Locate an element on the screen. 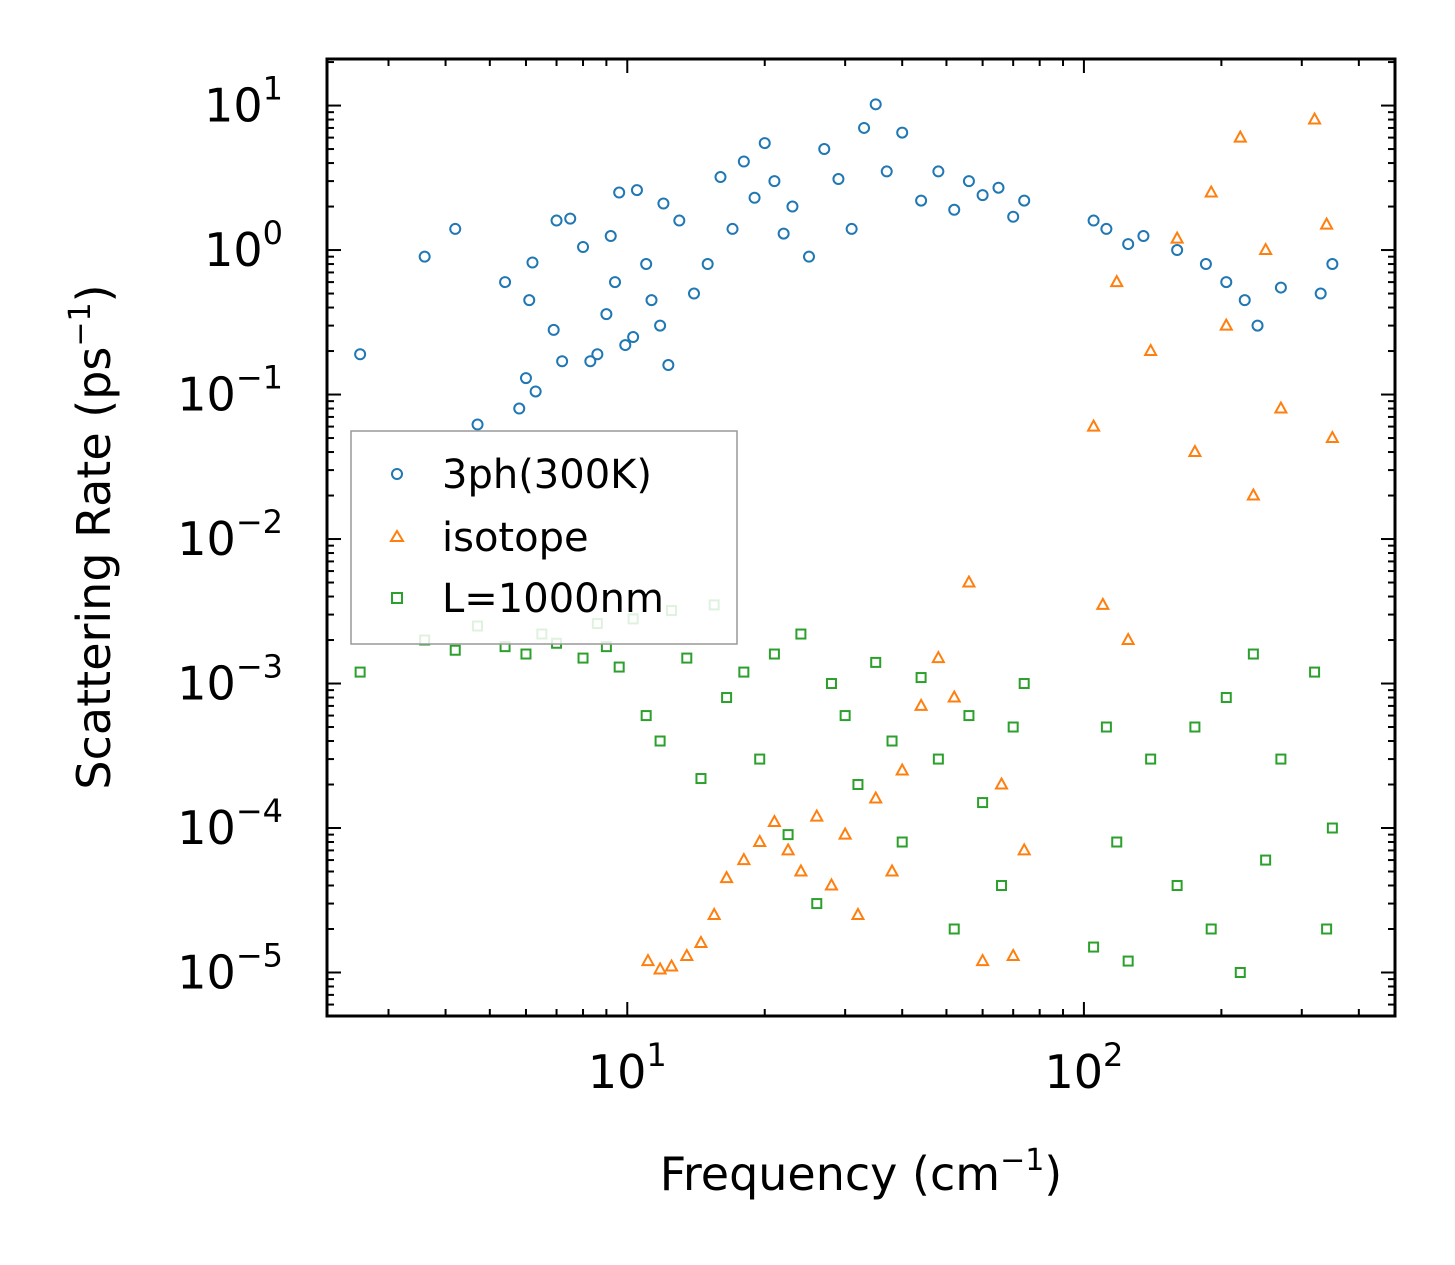 This screenshot has height=1265, width=1455. y-tick-label: 10⁰ is located at coordinates (243, 245).